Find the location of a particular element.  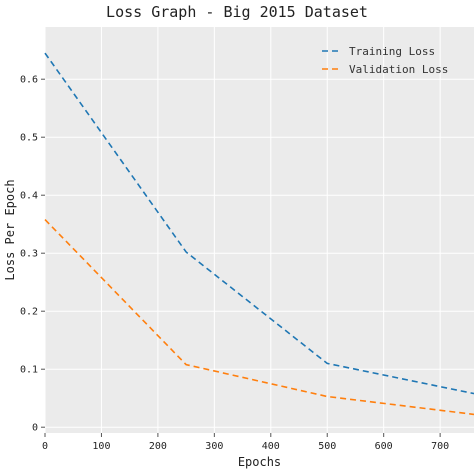

y-tick-label: 0.2 is located at coordinates (29, 312).